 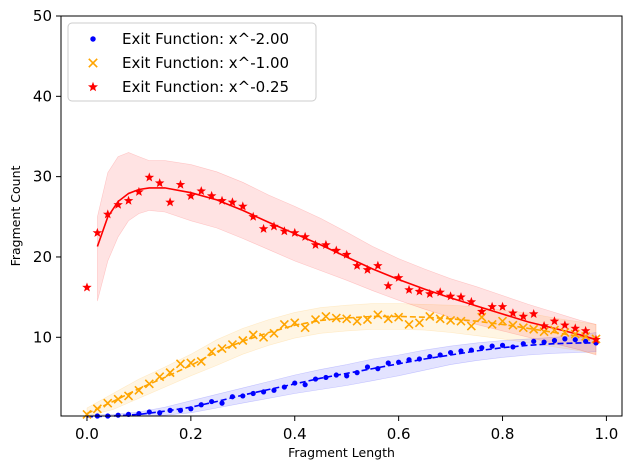 What do you see at coordinates (42, 257) in the screenshot?
I see `y-tick-label: 20` at bounding box center [42, 257].